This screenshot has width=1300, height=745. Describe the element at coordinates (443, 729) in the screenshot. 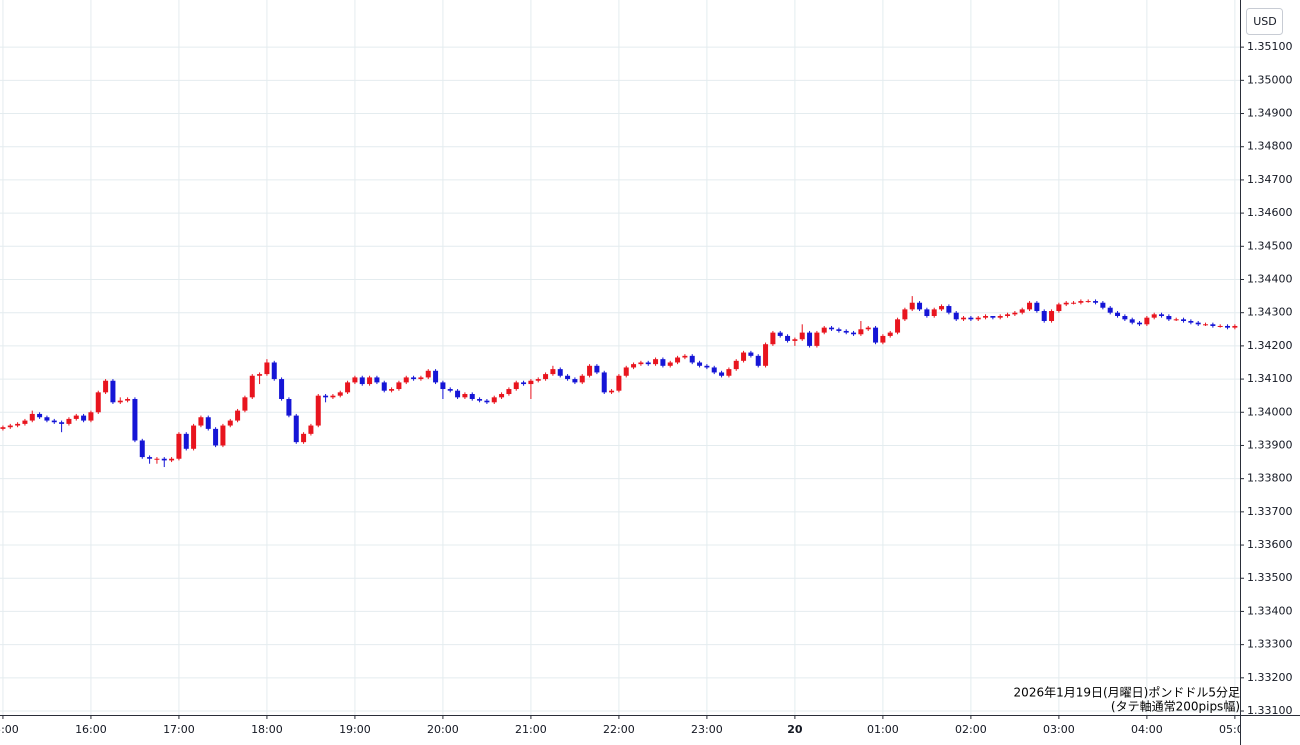

I see `x-tick-label: 20:00` at that location.